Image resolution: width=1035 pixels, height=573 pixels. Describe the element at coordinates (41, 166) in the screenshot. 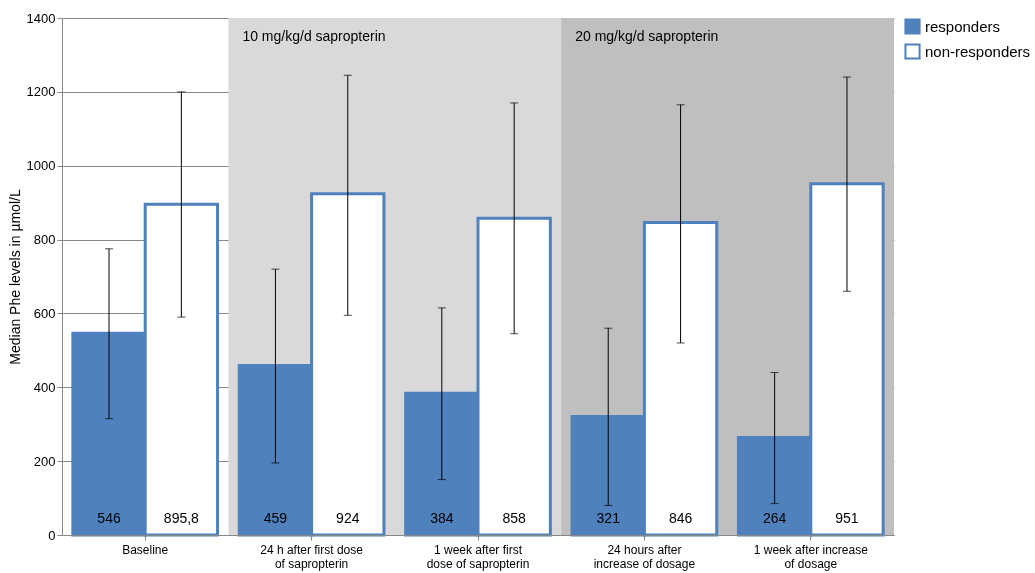

I see `y-tick-label: 1000` at that location.